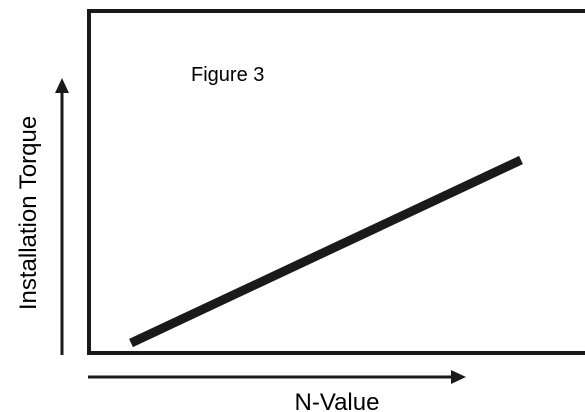  I want to click on x-axis-label: N-Value, so click(337, 400).